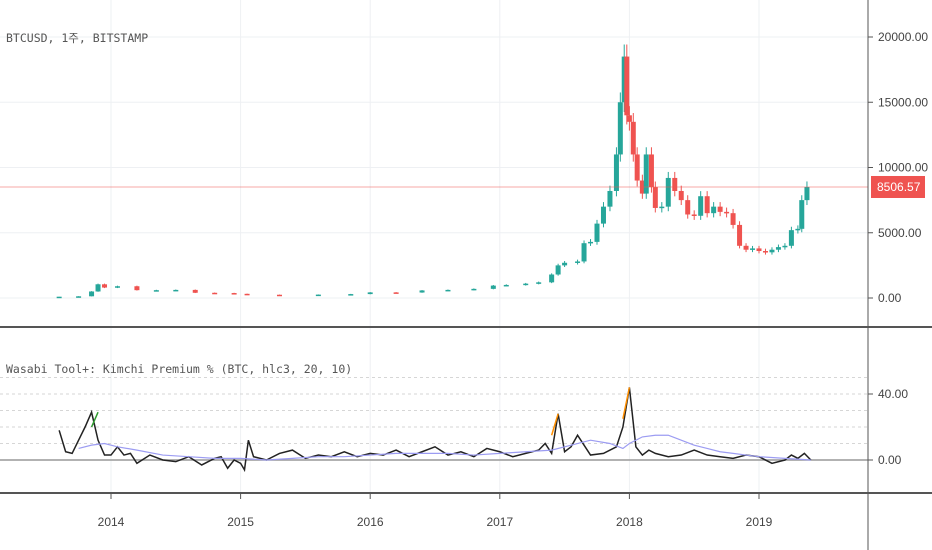  What do you see at coordinates (240, 522) in the screenshot?
I see `time-tick-label: 2015` at bounding box center [240, 522].